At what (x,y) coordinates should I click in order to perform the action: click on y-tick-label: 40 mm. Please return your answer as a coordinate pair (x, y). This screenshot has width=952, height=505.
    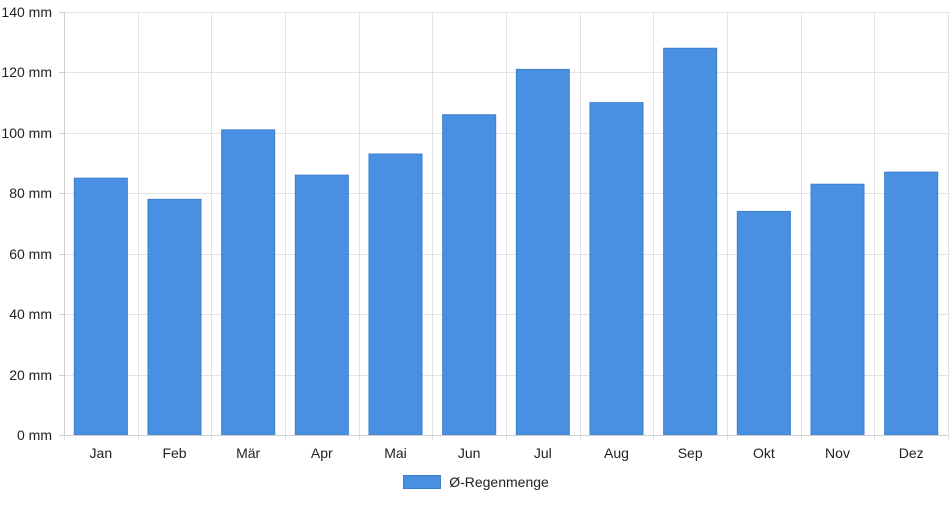
    Looking at the image, I should click on (30, 314).